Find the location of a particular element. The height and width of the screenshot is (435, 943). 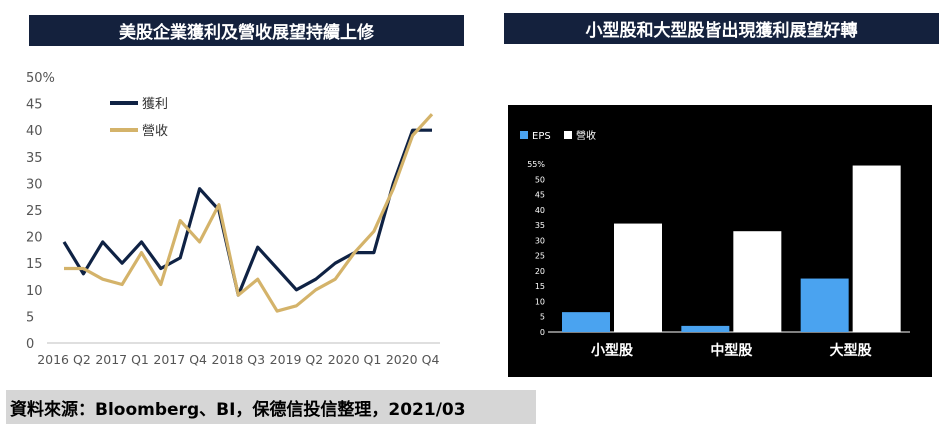

y-tick-label: 50 is located at coordinates (540, 179).